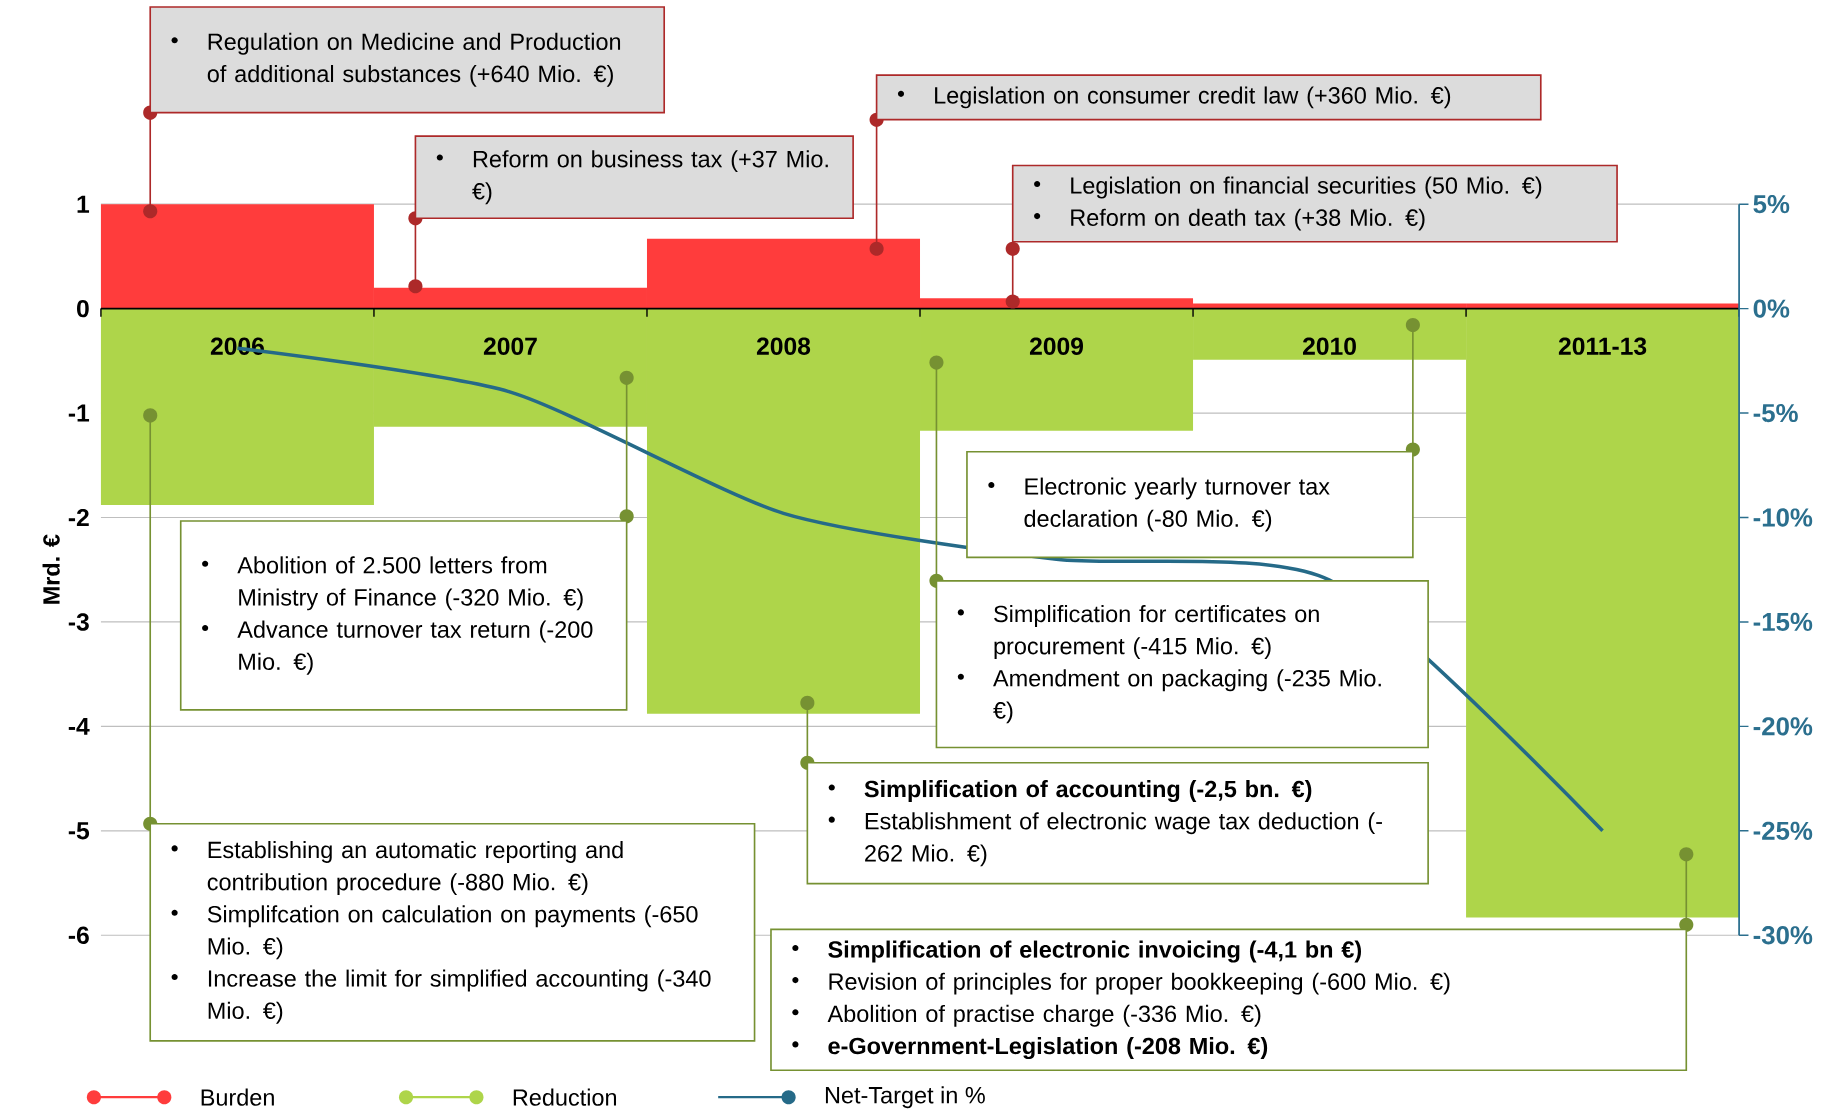 This screenshot has width=1840, height=1110. I want to click on annotation: Amendment on packaging (-235 Mio. €), so click(1187, 696).